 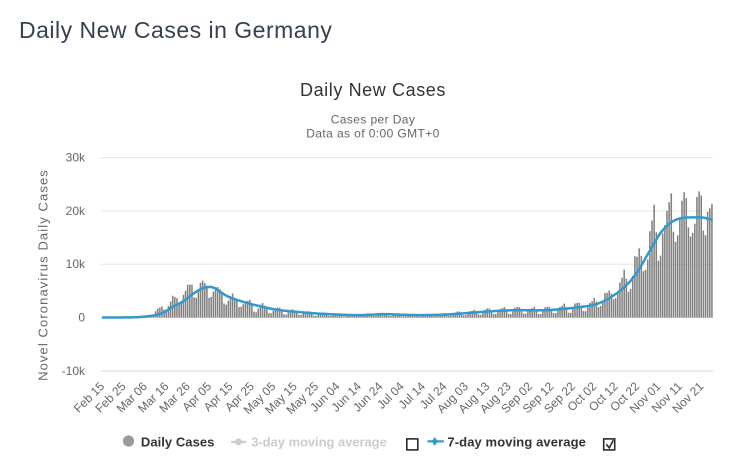 I want to click on svg-text: Cases per Day, so click(x=373, y=120).